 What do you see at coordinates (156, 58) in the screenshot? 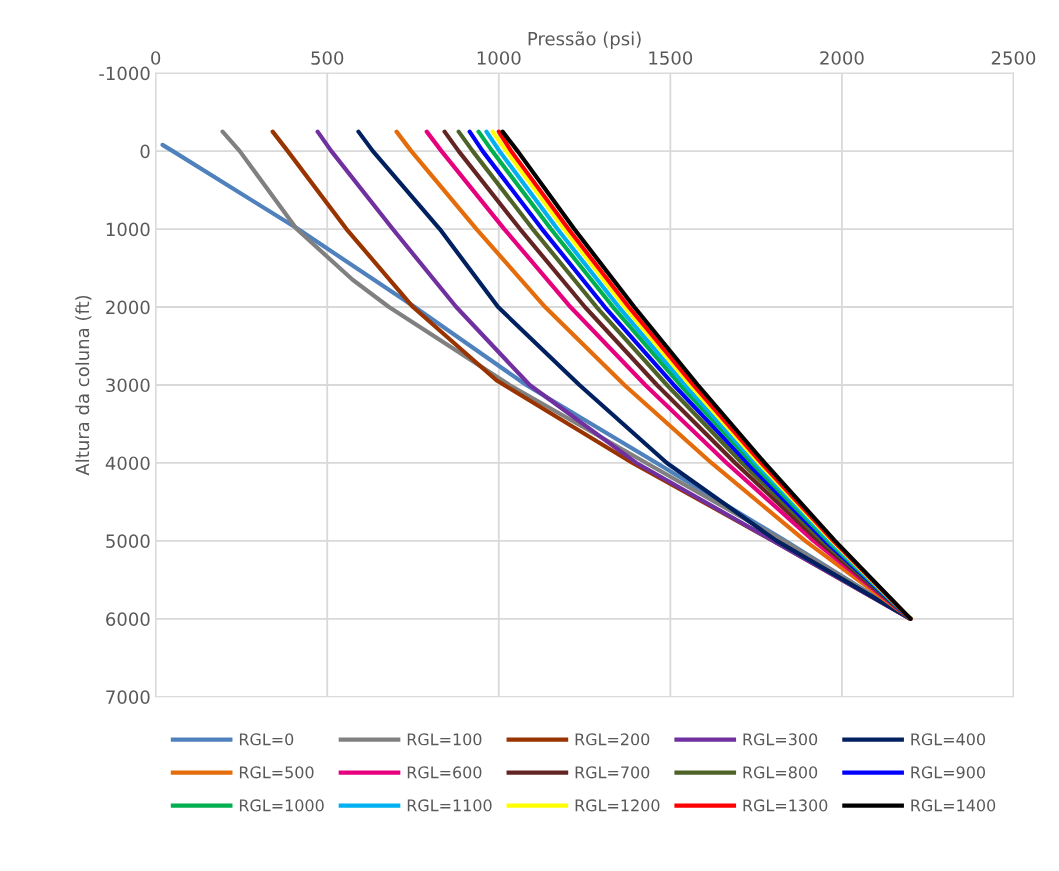
I see `x-tick-label: 0` at bounding box center [156, 58].